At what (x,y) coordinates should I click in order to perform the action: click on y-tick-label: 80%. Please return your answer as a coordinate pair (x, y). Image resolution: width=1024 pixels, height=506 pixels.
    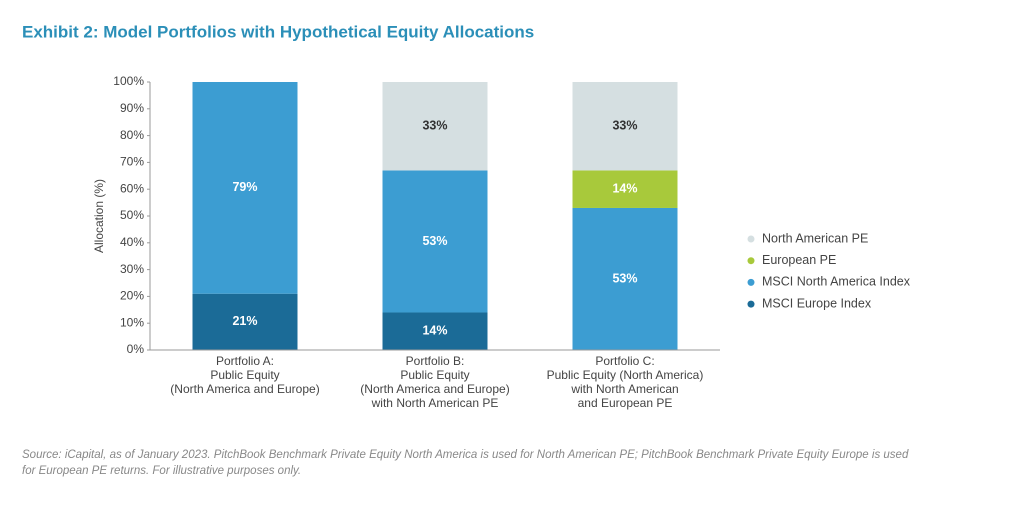
    Looking at the image, I should click on (132, 135).